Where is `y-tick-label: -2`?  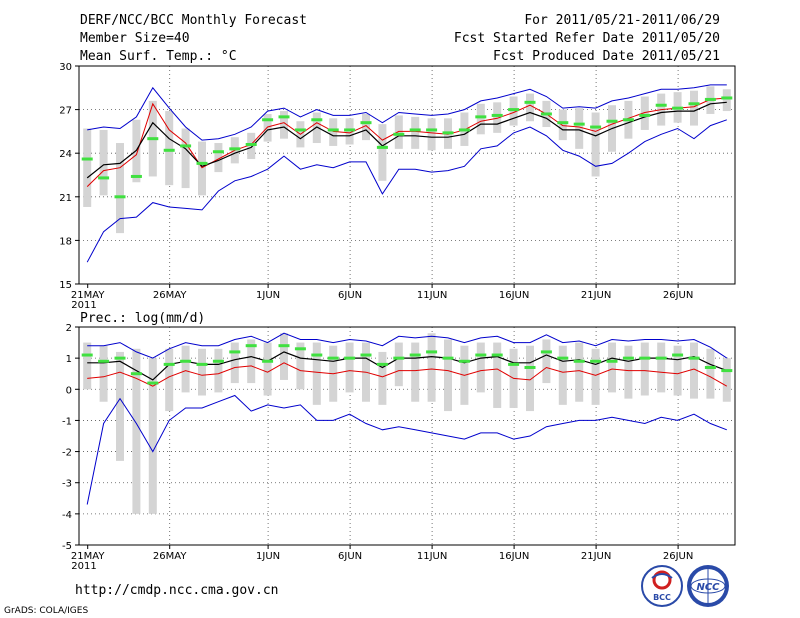
y-tick-label: -2 is located at coordinates (67, 453).